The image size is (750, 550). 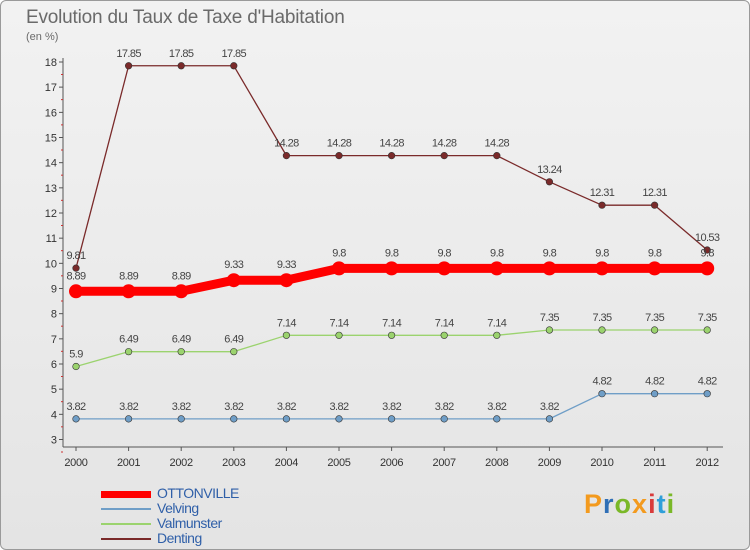 What do you see at coordinates (54, 390) in the screenshot?
I see `y-tick-label: 5` at bounding box center [54, 390].